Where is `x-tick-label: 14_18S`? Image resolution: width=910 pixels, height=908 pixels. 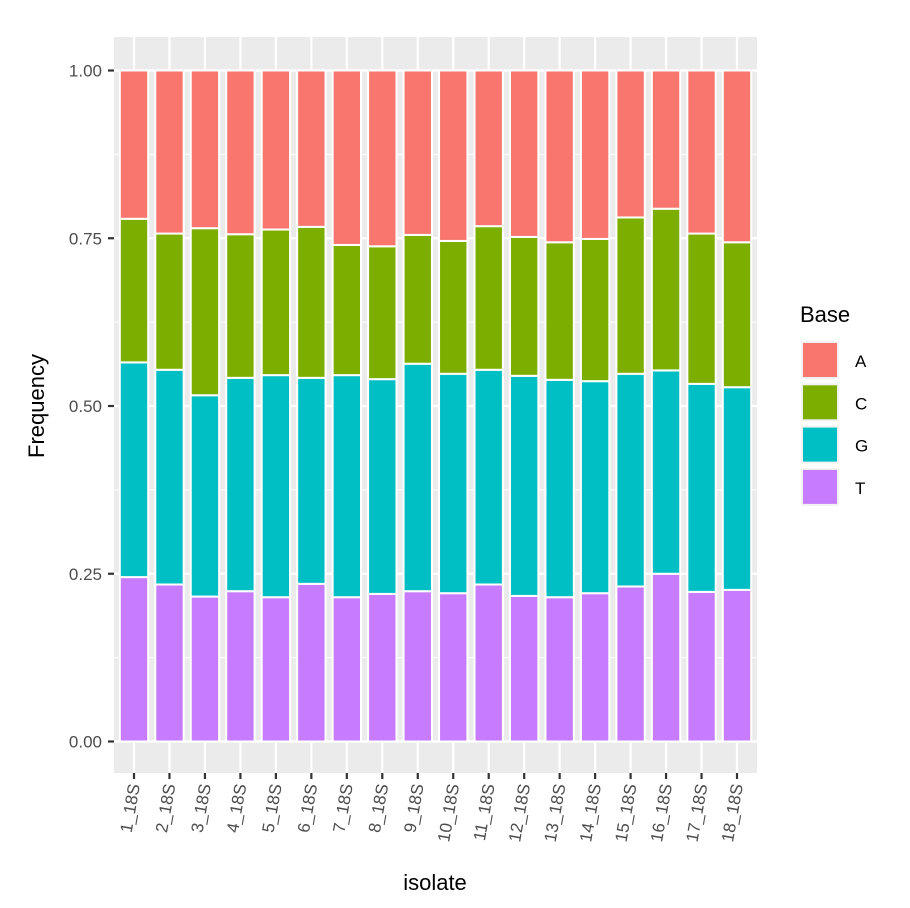 x-tick-label: 14_18S is located at coordinates (590, 812).